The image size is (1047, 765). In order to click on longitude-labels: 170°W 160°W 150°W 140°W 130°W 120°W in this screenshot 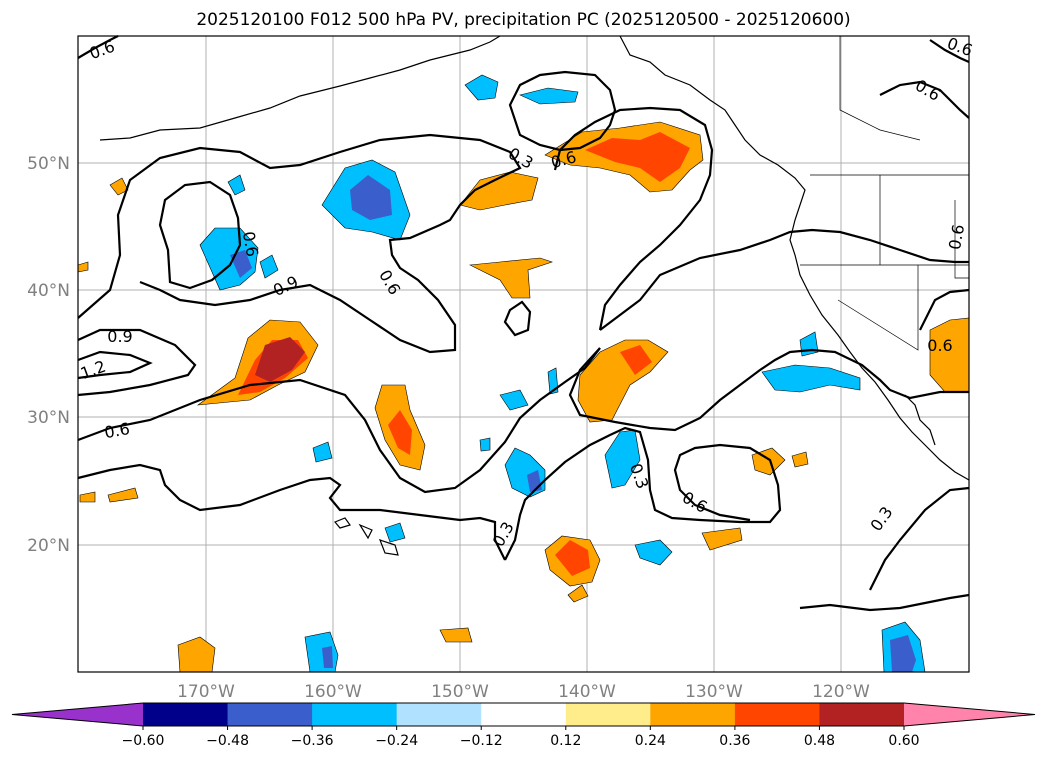, I will do `click(523, 692)`.